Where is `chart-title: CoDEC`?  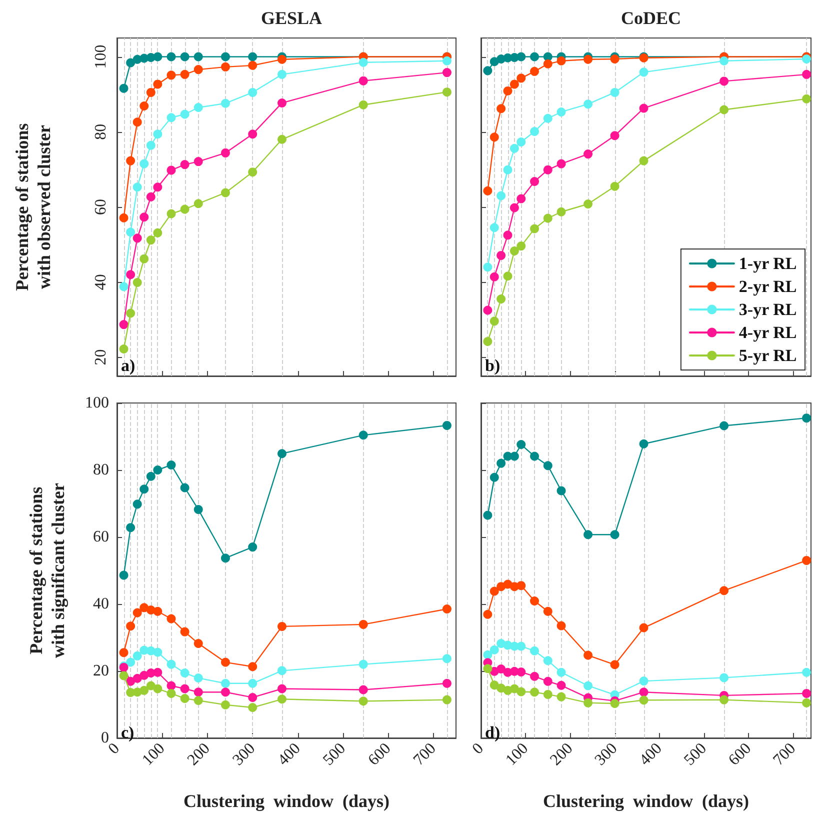
chart-title: CoDEC is located at coordinates (651, 18).